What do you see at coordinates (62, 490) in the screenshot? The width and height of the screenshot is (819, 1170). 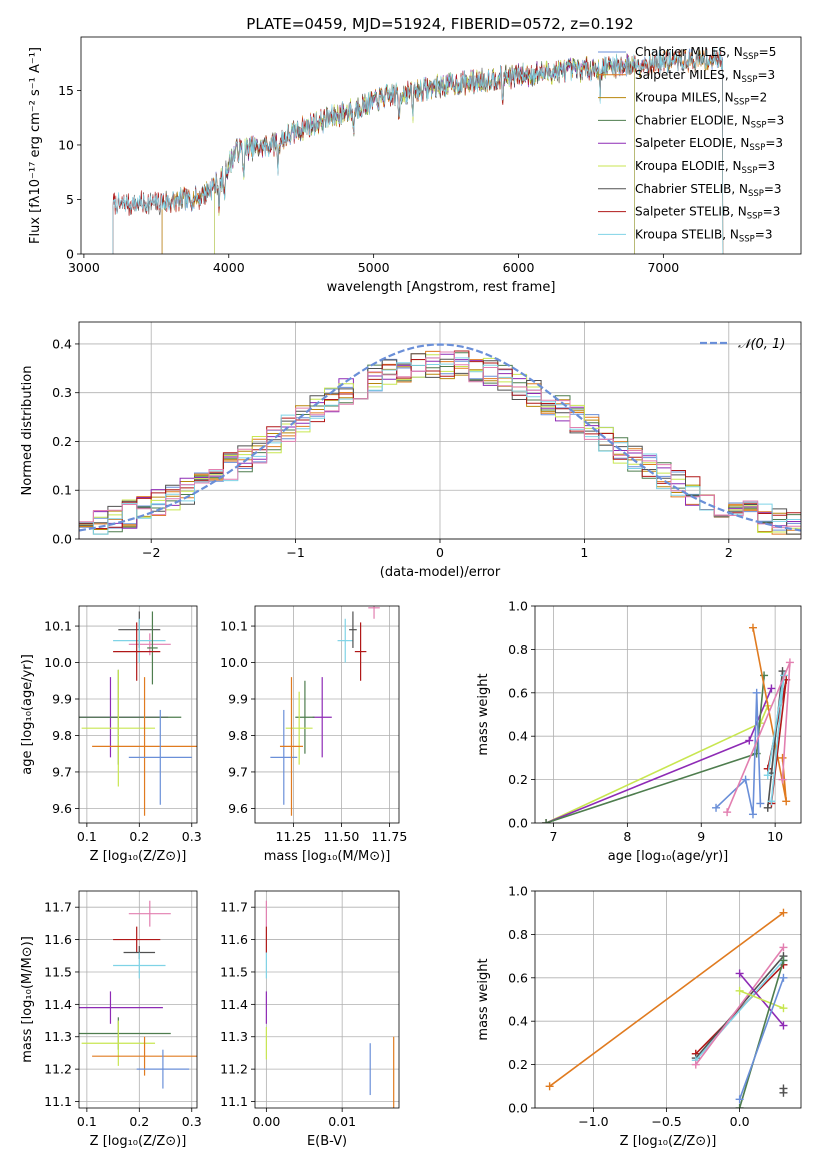 I see `y-tick-label: 0.1` at bounding box center [62, 490].